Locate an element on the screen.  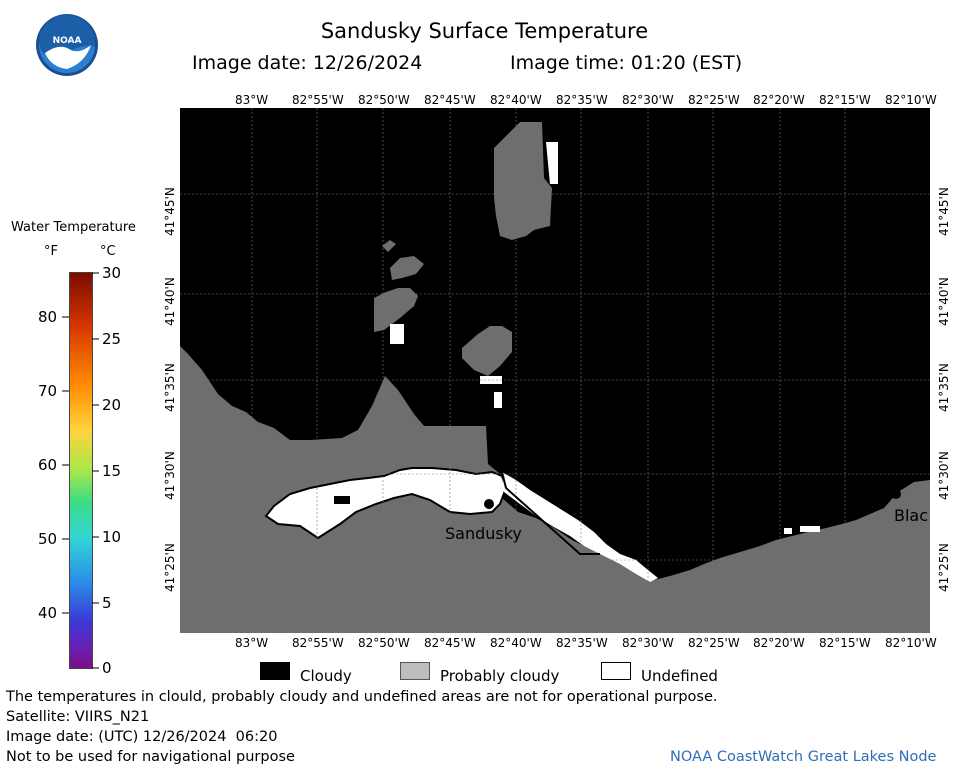
noaa-logo: NOAA is located at coordinates (67, 45).